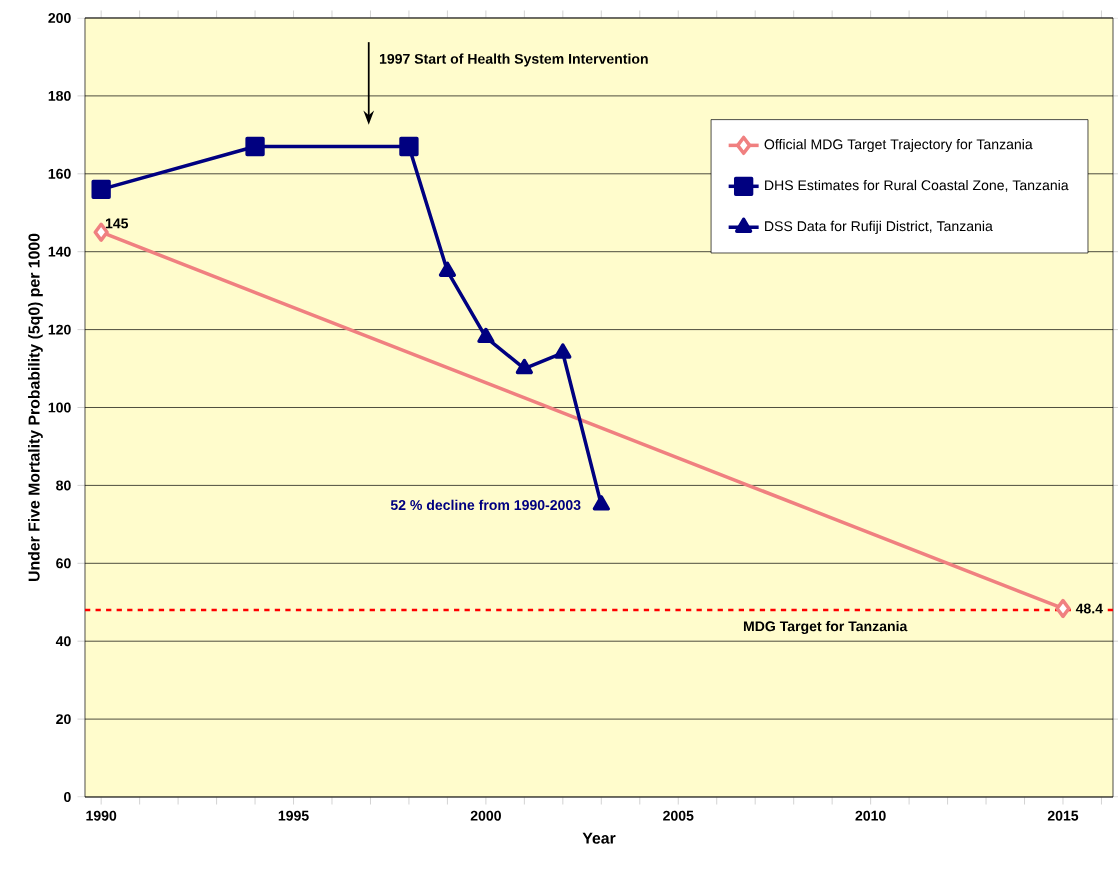 This screenshot has height=890, width=1118. What do you see at coordinates (117, 223) in the screenshot?
I see `annotation: 145` at bounding box center [117, 223].